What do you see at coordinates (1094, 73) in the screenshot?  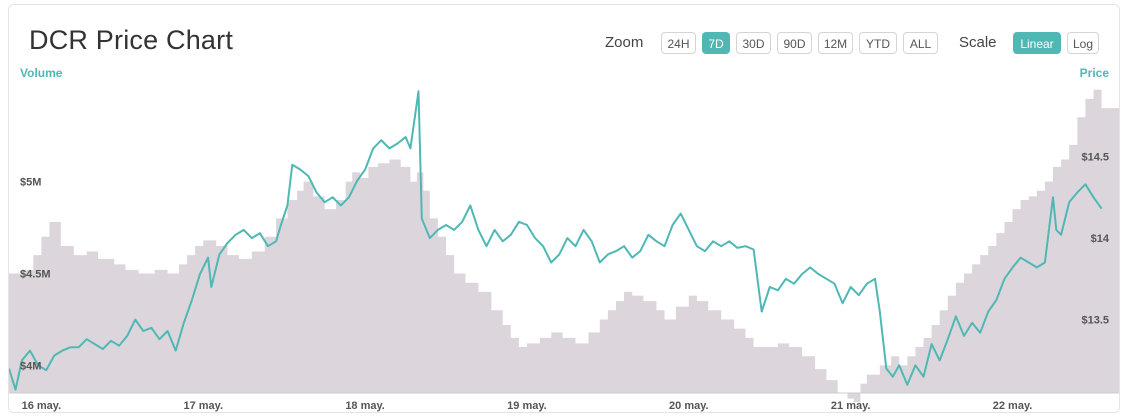 I see `price-axis-title: Price` at bounding box center [1094, 73].